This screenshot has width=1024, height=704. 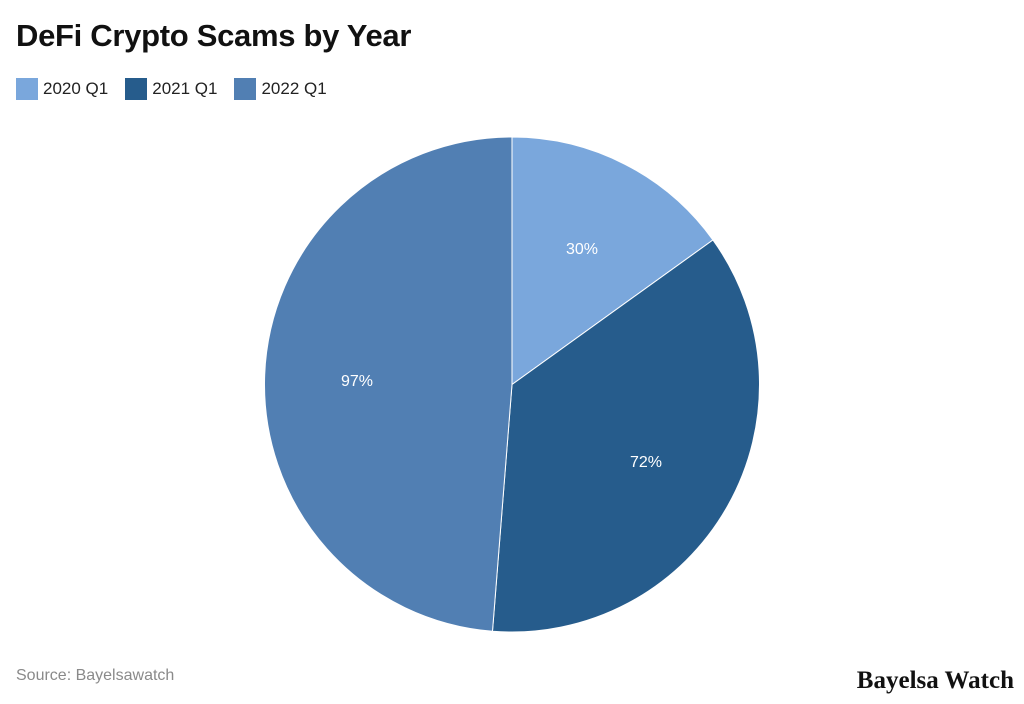 I want to click on pie-slice-2021-q1, so click(x=625, y=436).